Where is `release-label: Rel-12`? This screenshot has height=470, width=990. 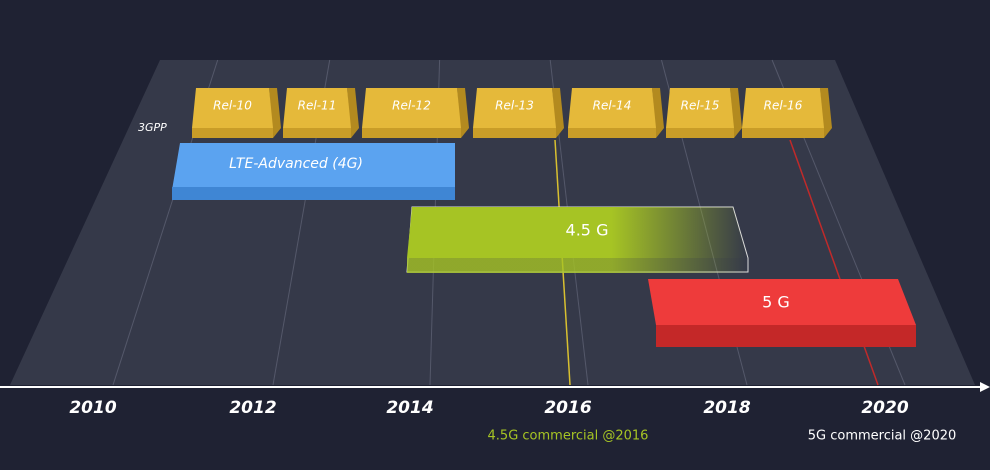 release-label: Rel-12 is located at coordinates (411, 106).